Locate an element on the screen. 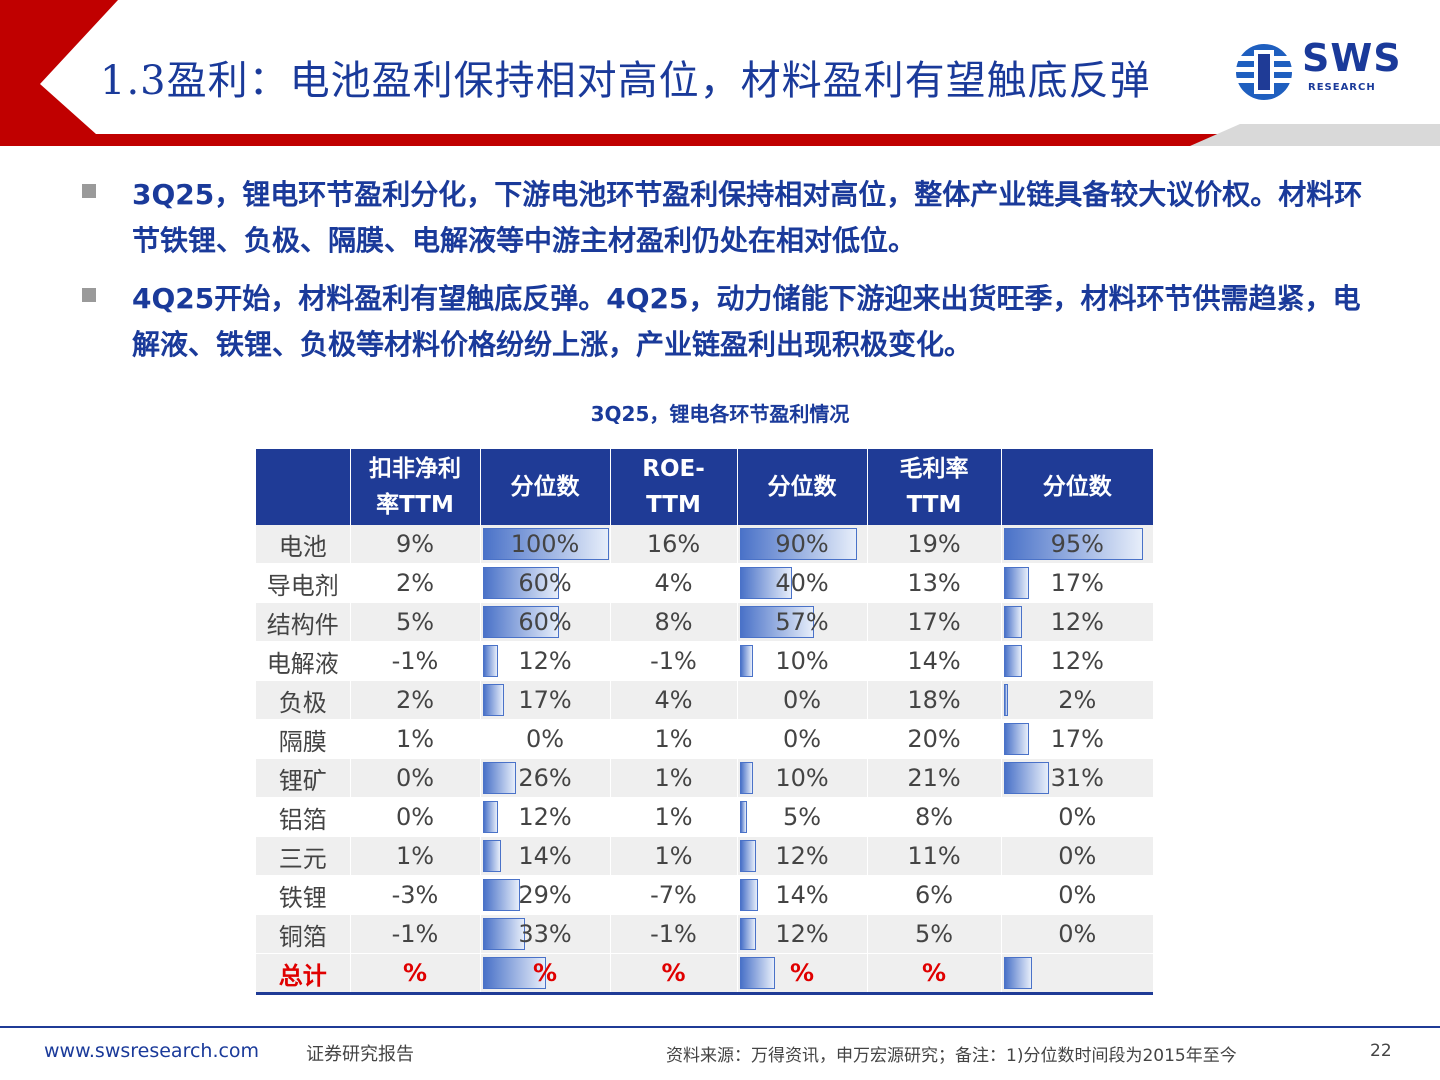 This screenshot has height=1080, width=1440. gross-margin-cell: 14% is located at coordinates (933, 661).